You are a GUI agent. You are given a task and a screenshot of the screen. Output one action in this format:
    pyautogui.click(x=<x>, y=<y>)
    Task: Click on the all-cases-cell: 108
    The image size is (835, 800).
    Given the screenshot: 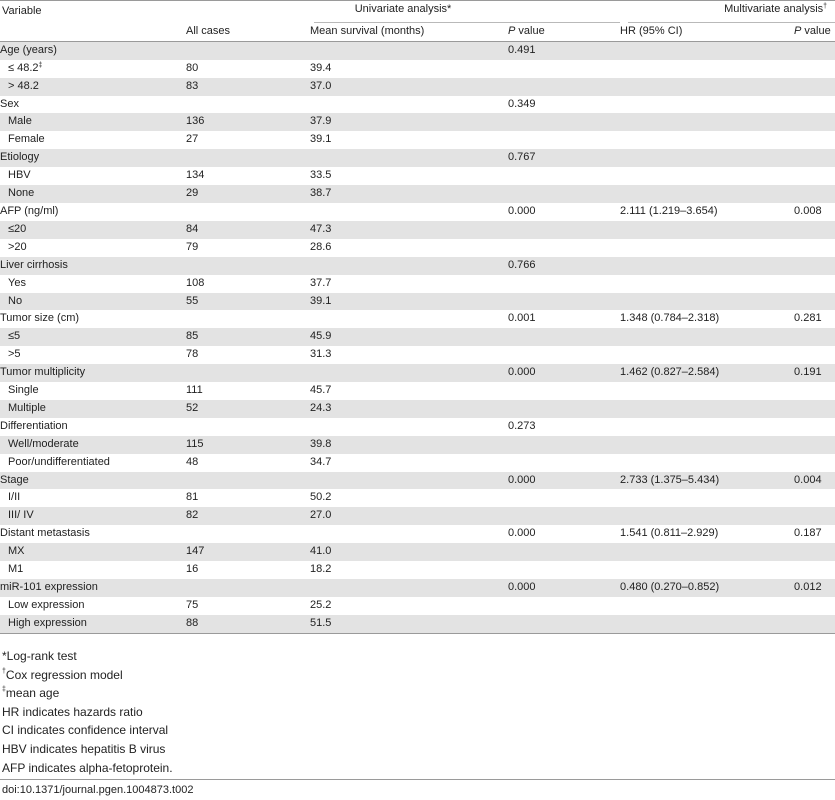 What is the action you would take?
    pyautogui.click(x=248, y=284)
    